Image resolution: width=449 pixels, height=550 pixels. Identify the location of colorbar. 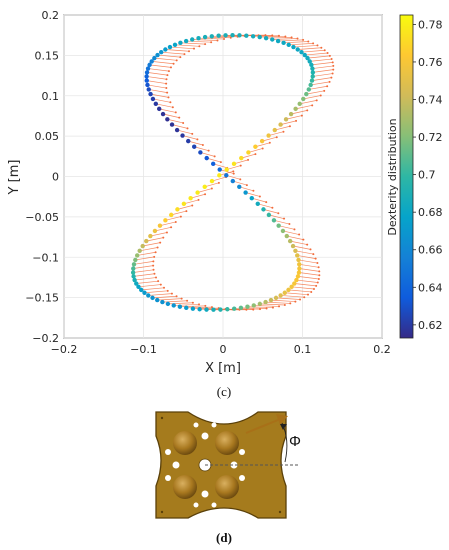
(406, 176).